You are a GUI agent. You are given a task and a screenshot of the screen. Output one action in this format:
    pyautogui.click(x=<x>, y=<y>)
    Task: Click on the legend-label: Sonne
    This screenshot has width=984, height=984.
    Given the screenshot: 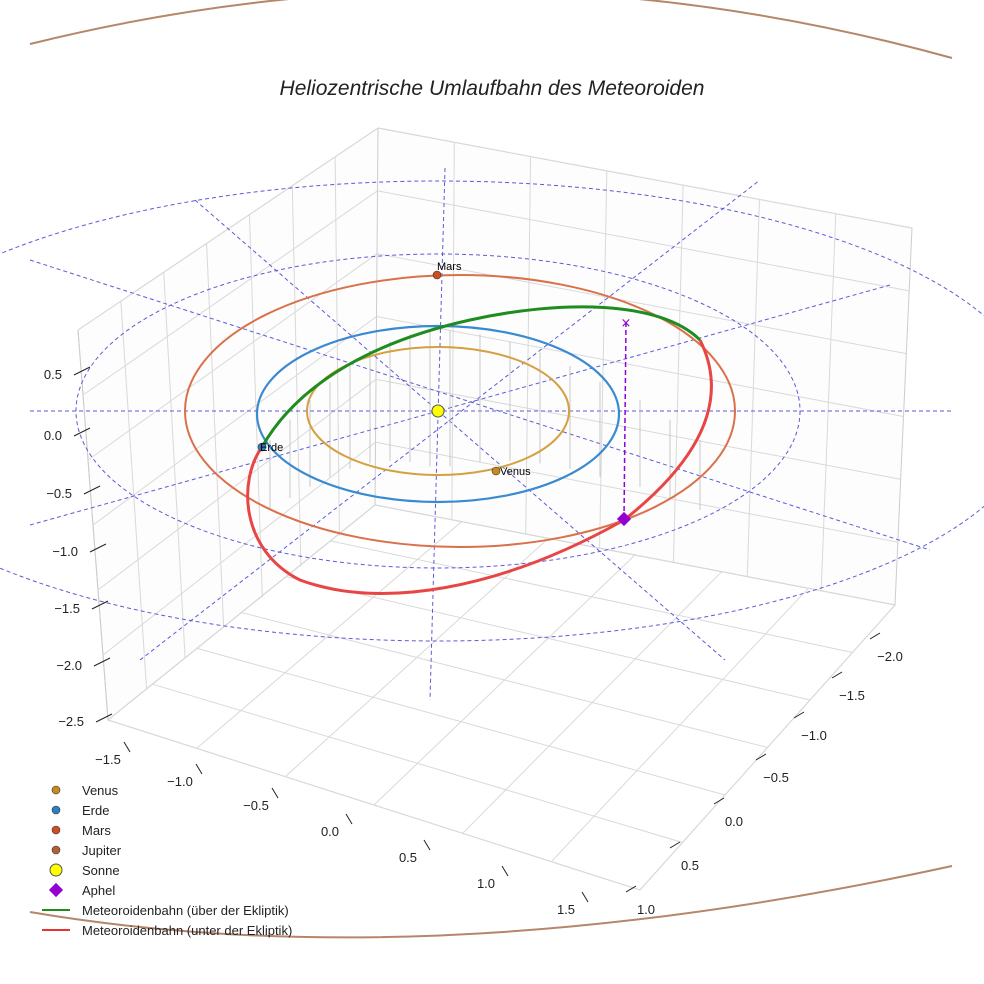 What is the action you would take?
    pyautogui.click(x=101, y=870)
    